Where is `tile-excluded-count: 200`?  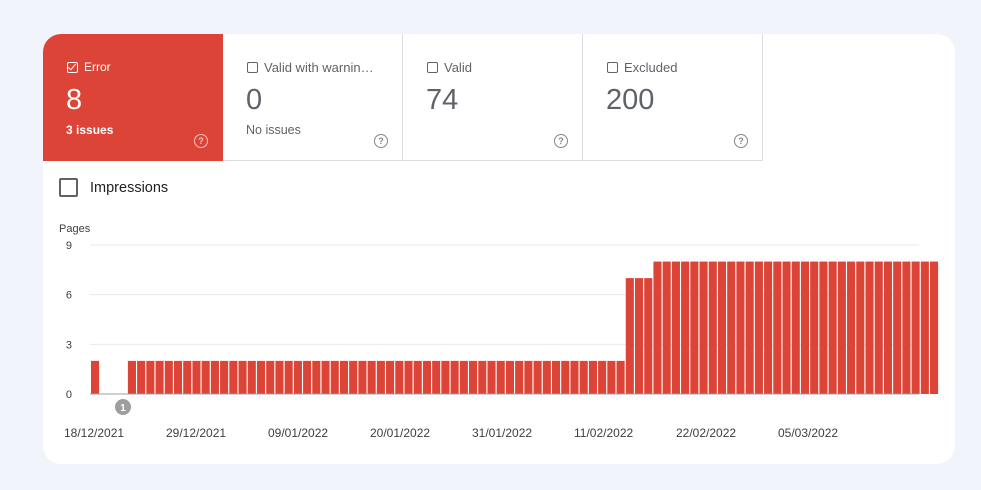 tile-excluded-count: 200 is located at coordinates (630, 100).